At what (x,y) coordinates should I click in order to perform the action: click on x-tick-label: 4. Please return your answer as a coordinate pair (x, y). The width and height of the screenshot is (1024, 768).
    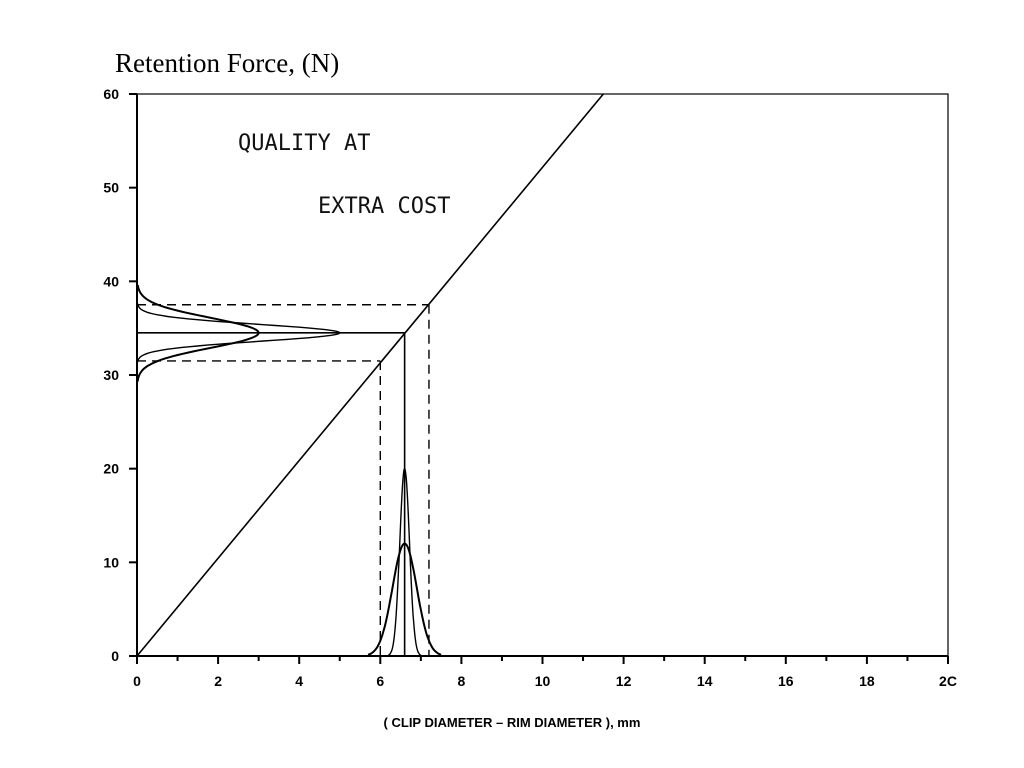
    Looking at the image, I should click on (299, 681).